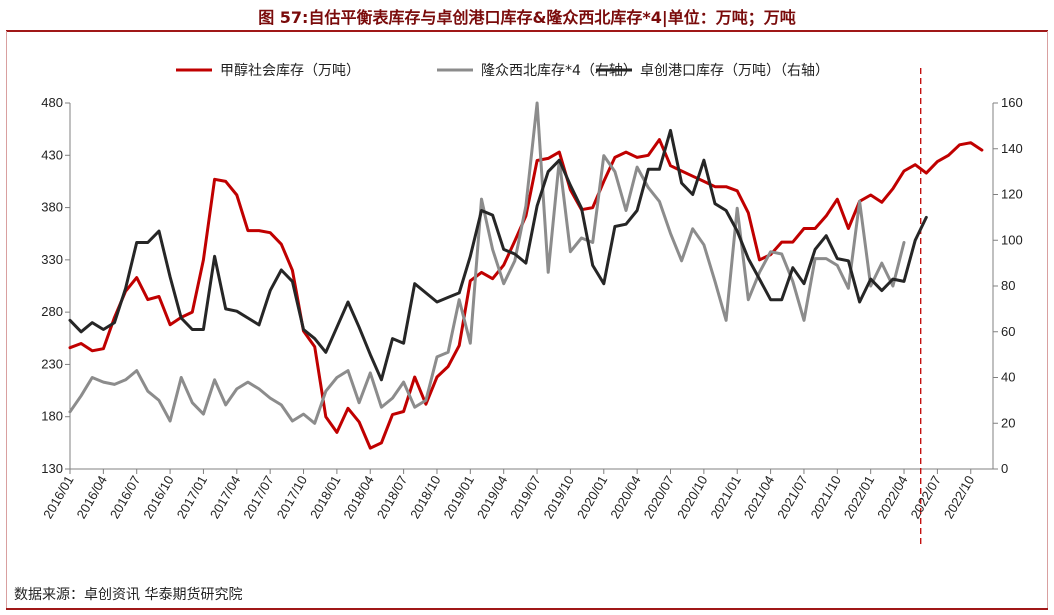  What do you see at coordinates (659, 497) in the screenshot?
I see `x-tick-label: 2020/07` at bounding box center [659, 497].